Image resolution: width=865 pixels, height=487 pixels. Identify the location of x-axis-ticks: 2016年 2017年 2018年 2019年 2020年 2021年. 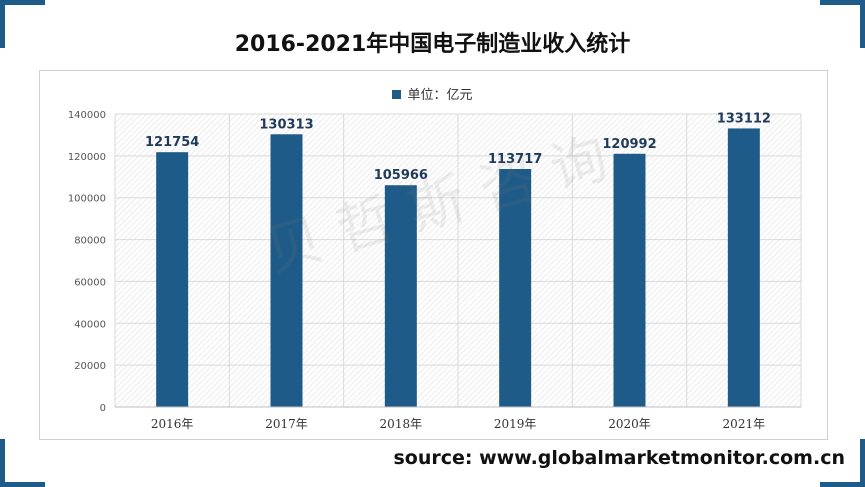
(458, 424).